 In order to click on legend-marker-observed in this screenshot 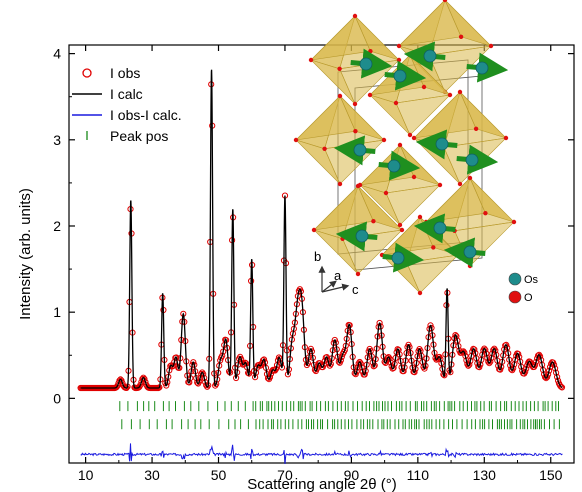, I will do `click(87, 73)`.